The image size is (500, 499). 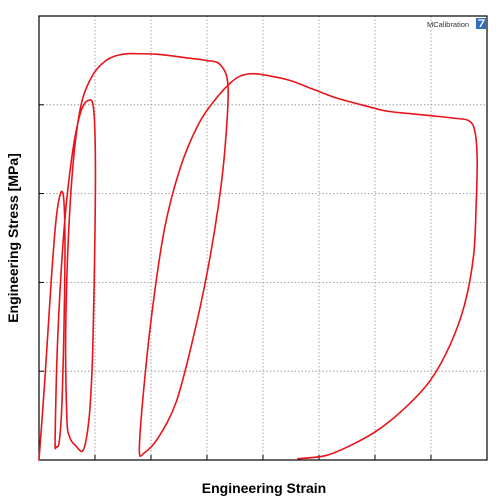 I want to click on mcalibration-logo: MCalibration, so click(x=456, y=23).